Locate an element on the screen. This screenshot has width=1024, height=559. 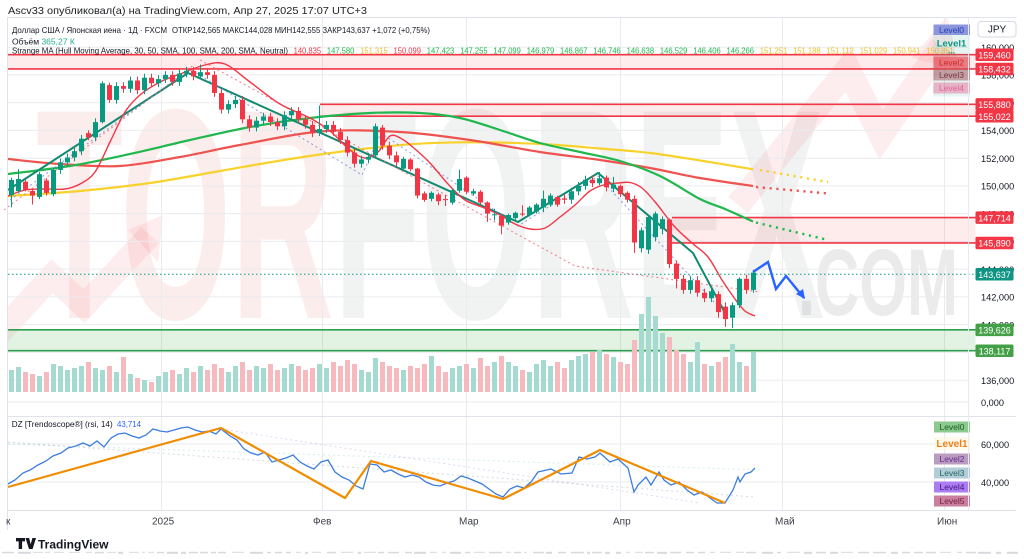
svg-text: 143,637 is located at coordinates (994, 275).